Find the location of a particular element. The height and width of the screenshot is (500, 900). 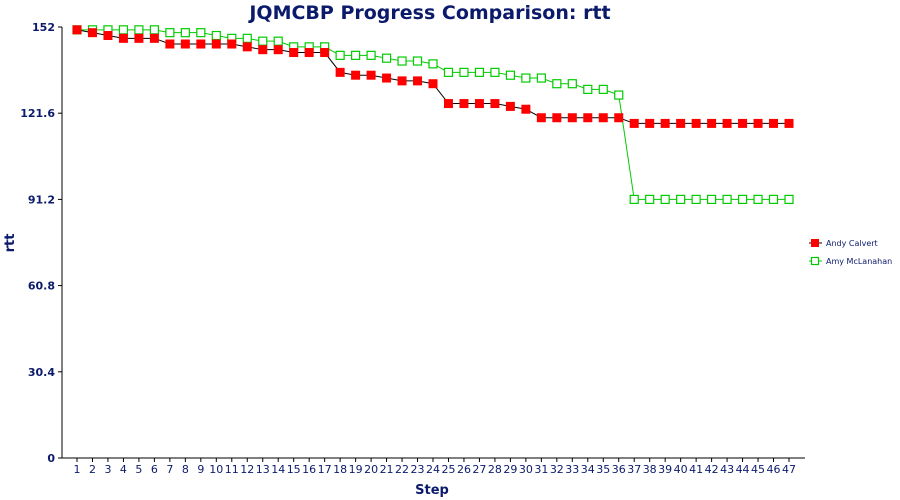

y-tick-label: 60.8 is located at coordinates (41, 286).